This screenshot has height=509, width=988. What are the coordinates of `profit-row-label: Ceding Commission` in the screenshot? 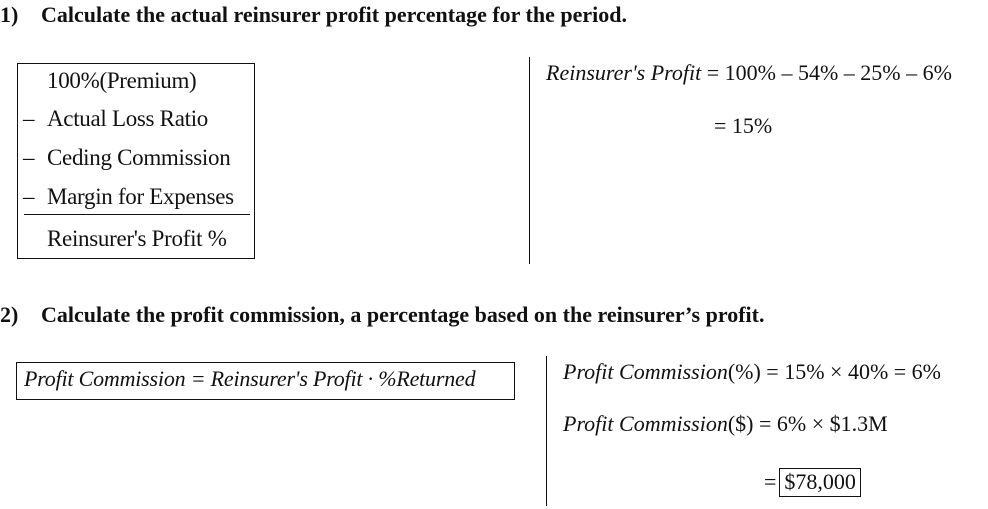 It's located at (139, 157).